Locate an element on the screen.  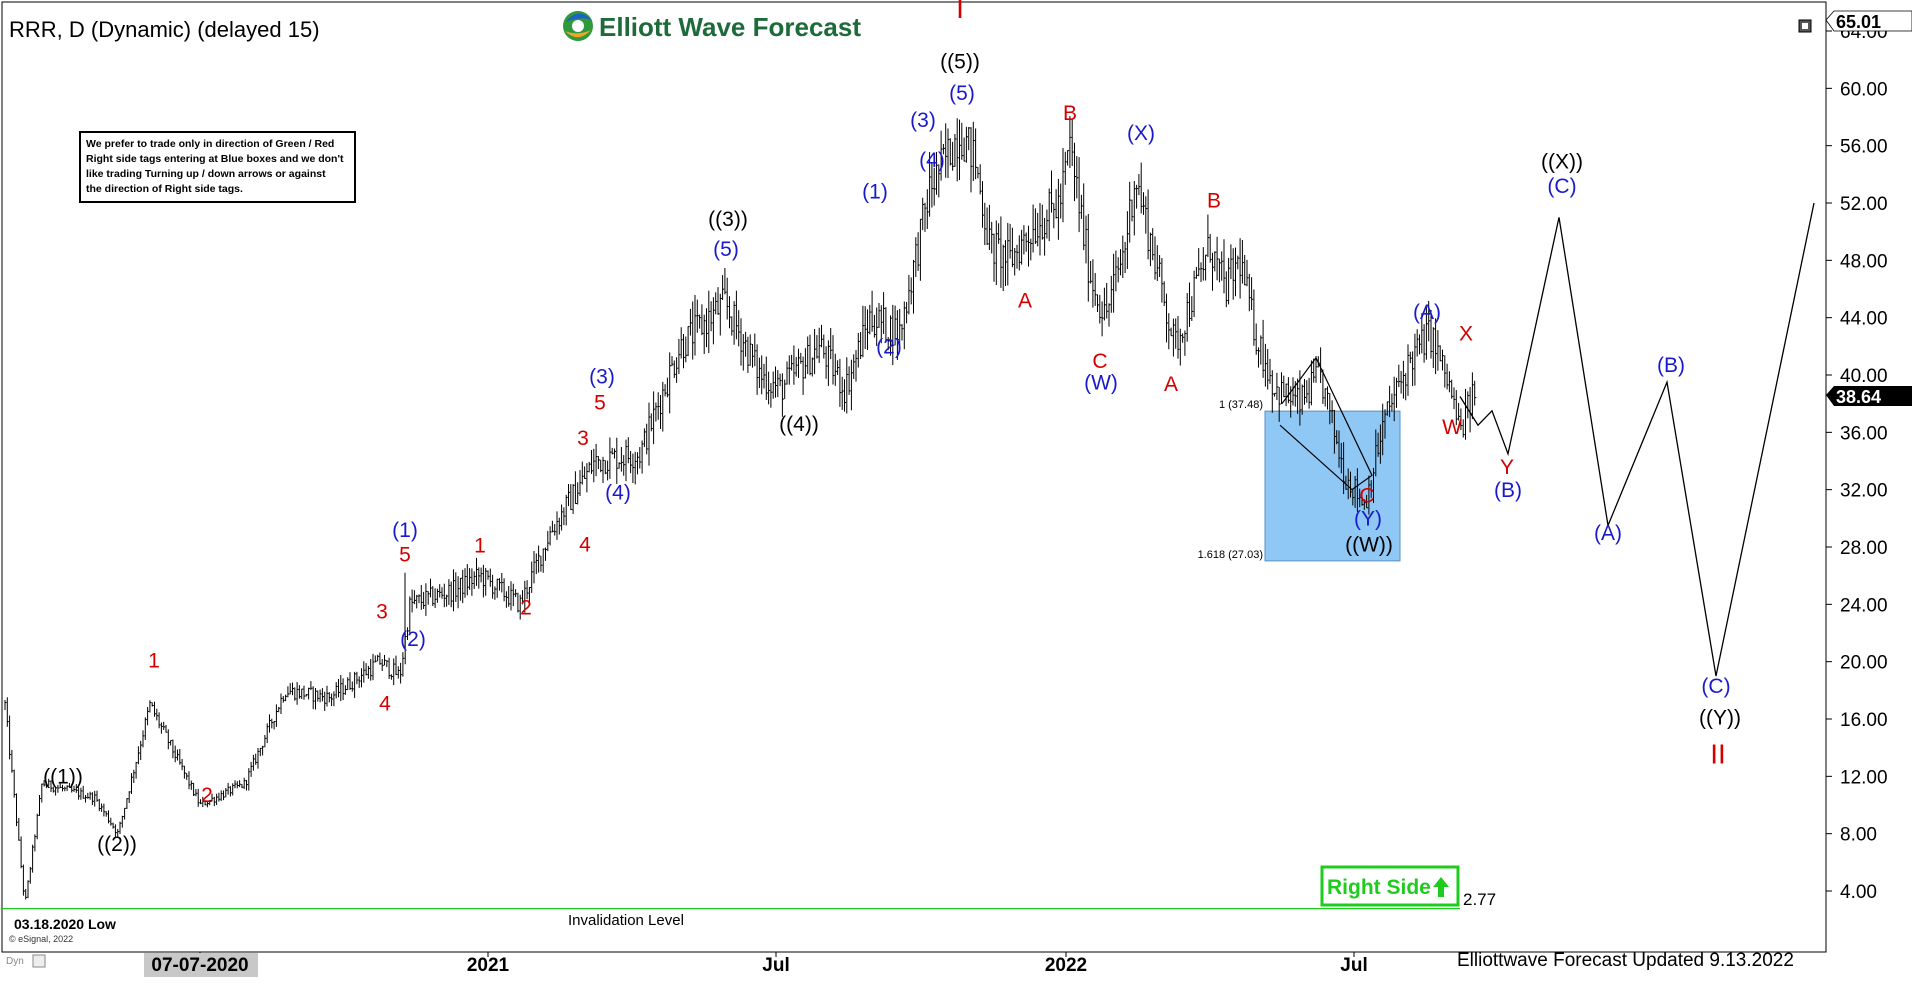
top-price-marker: 65.01 is located at coordinates (1868, 21).